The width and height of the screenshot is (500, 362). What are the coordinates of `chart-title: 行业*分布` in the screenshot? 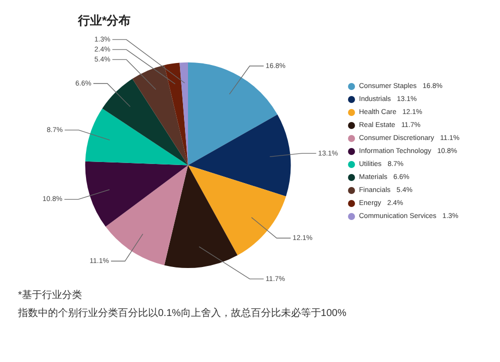 It's located at (104, 21).